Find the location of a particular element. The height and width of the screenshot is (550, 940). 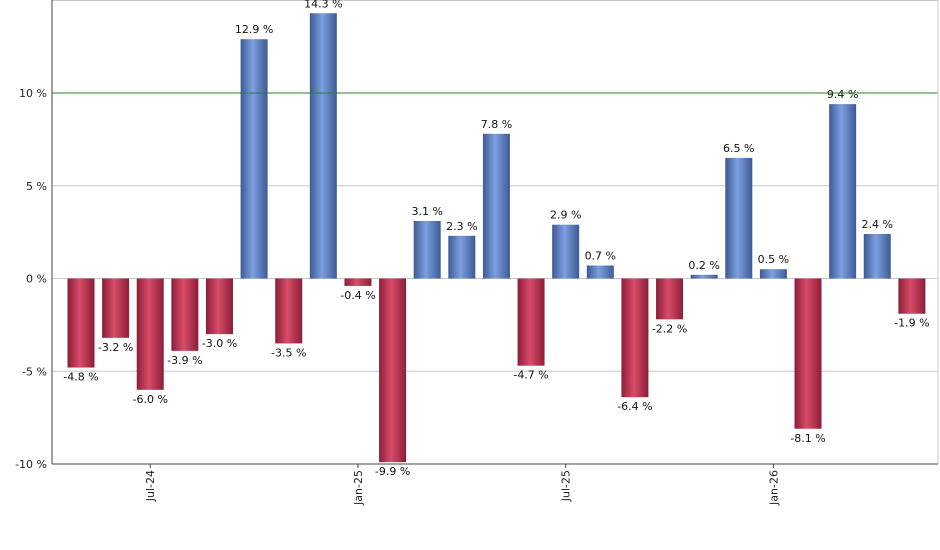

data-label: -2.2 % is located at coordinates (669, 328).